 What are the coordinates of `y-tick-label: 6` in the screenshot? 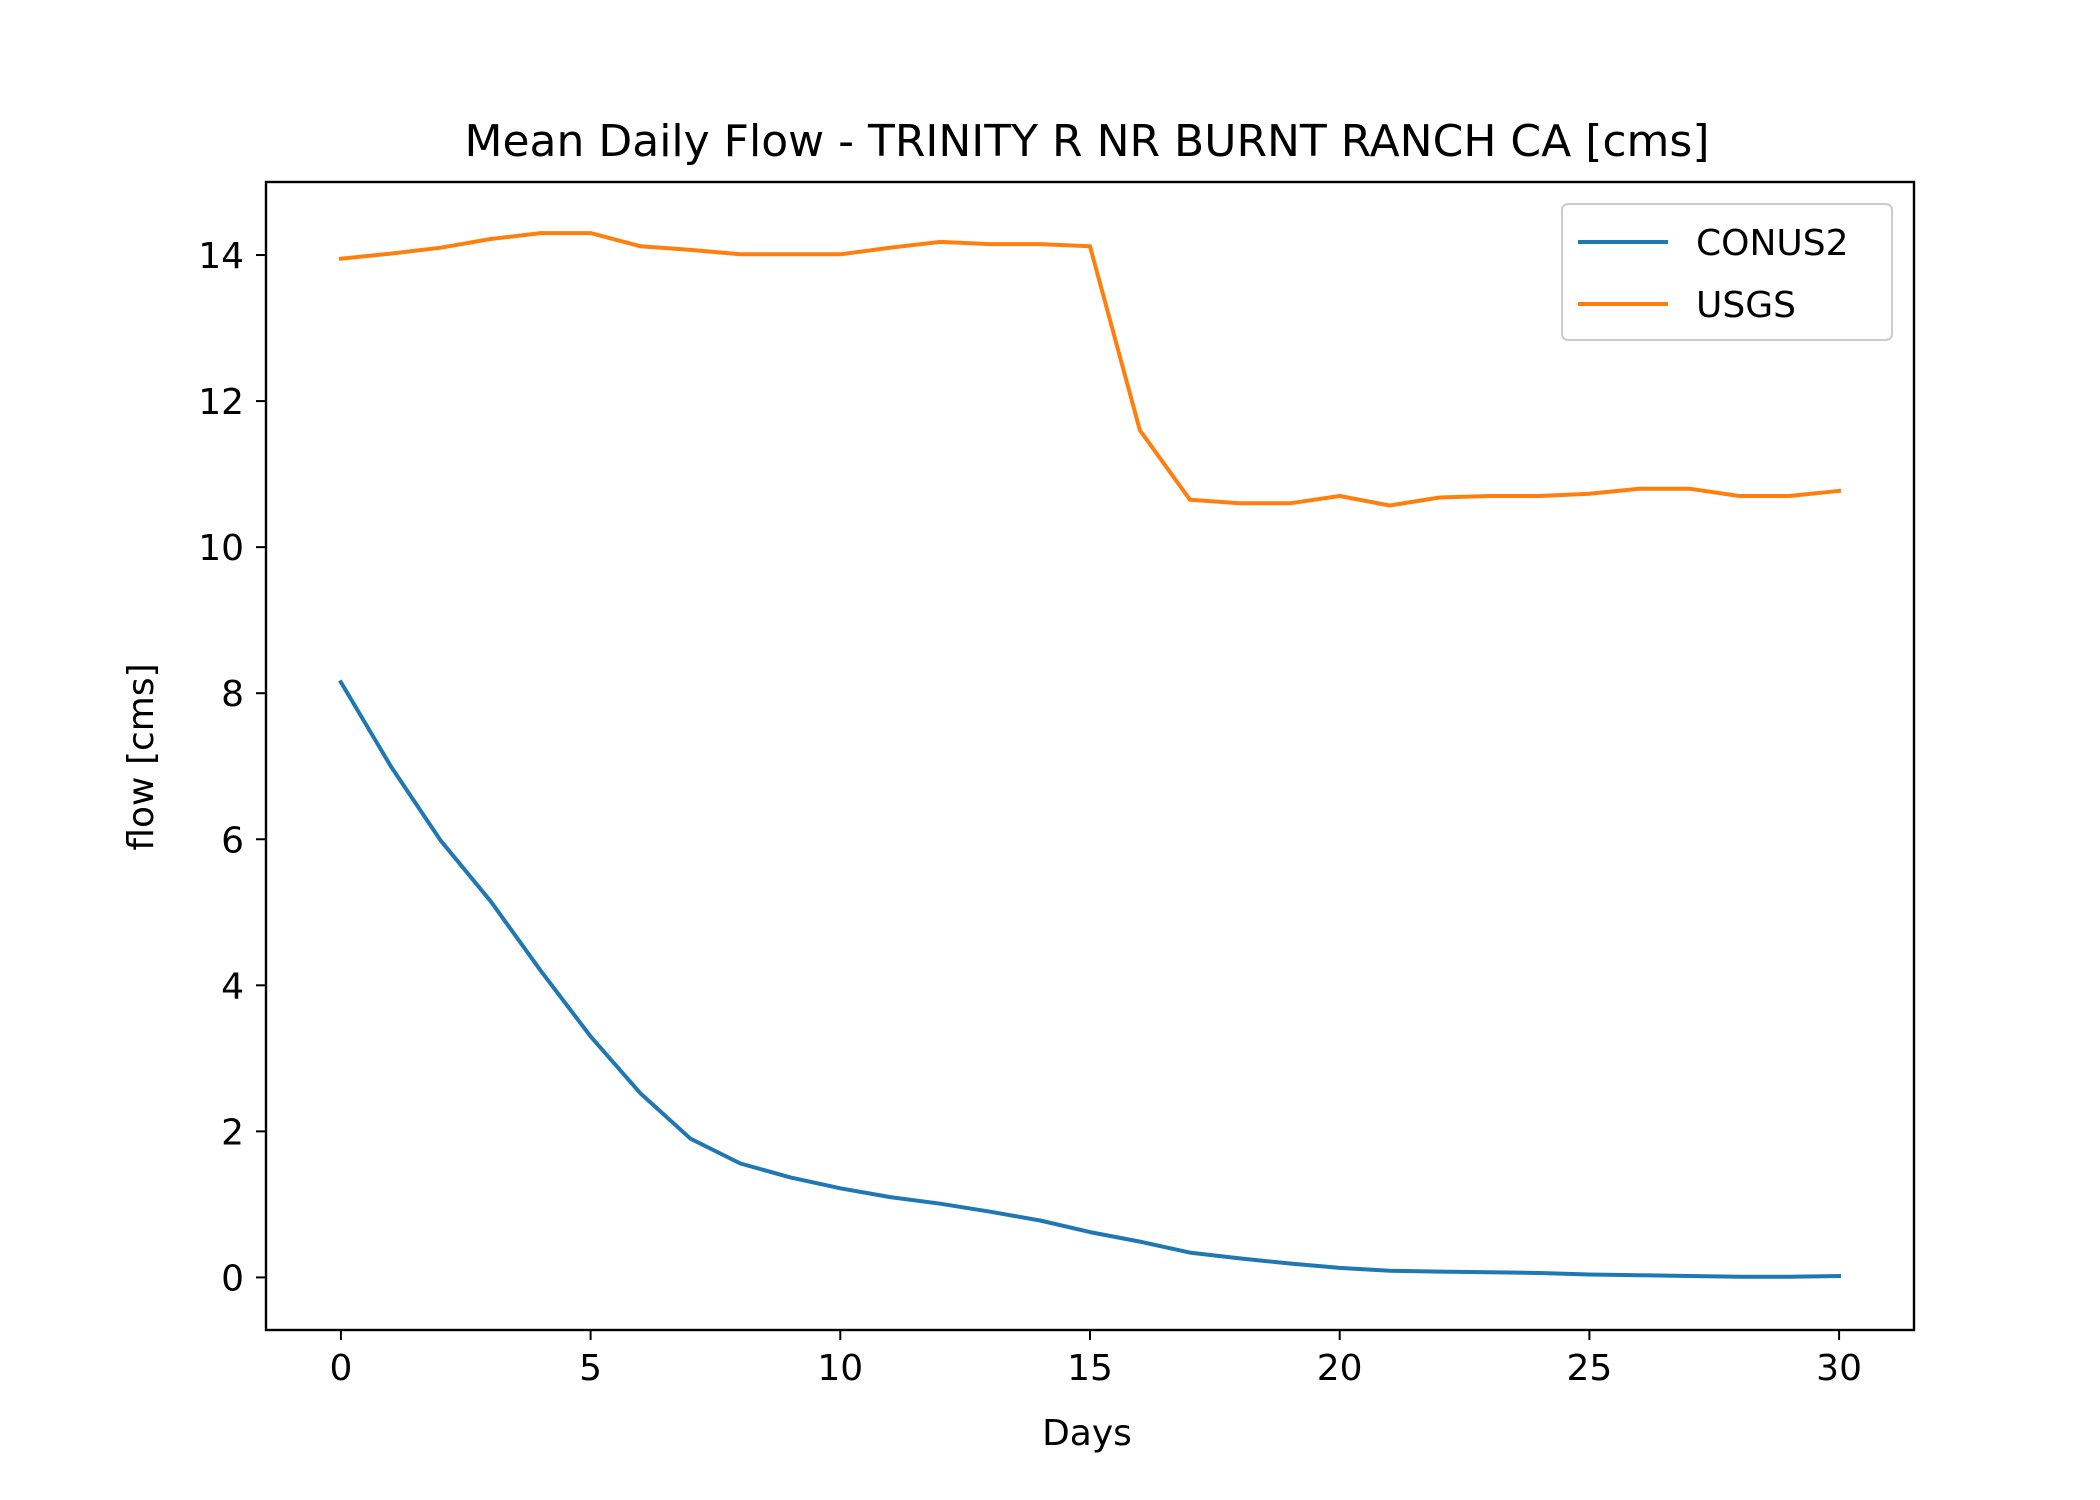 It's located at (232, 840).